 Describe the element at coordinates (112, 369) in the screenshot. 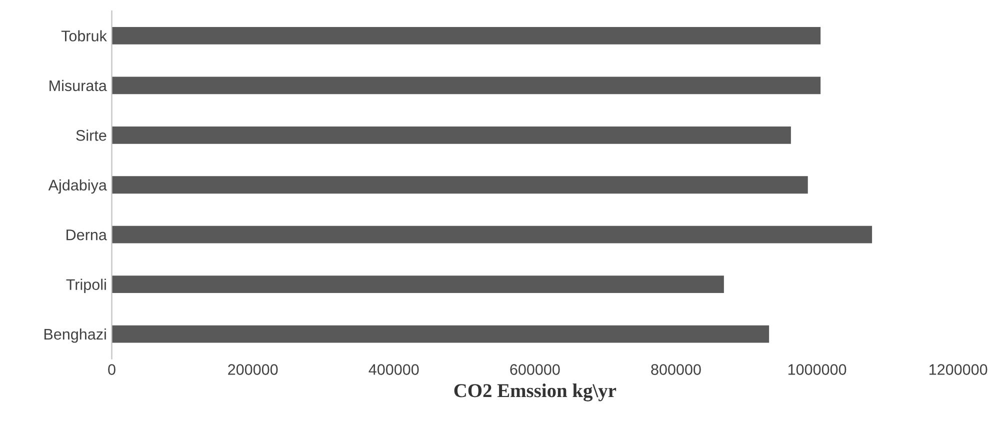

I see `x-tick-label: 0` at that location.